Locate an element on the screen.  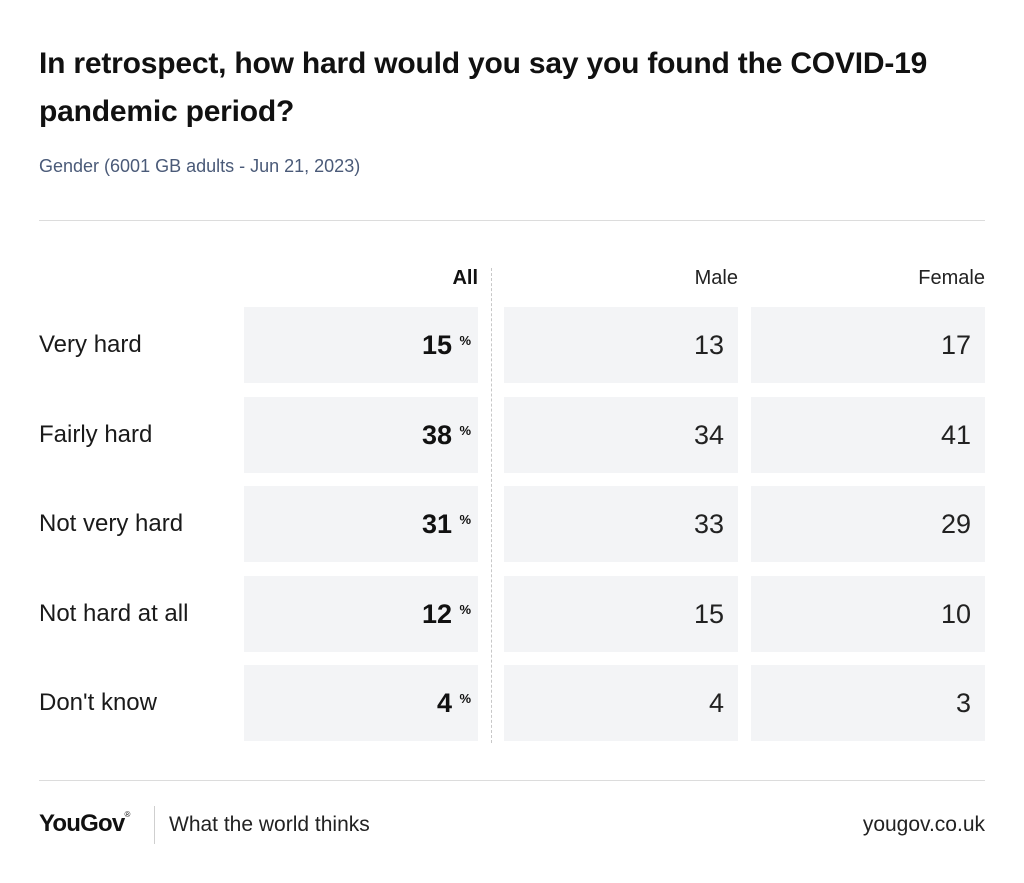
cell-value: 31 is located at coordinates (436, 524).